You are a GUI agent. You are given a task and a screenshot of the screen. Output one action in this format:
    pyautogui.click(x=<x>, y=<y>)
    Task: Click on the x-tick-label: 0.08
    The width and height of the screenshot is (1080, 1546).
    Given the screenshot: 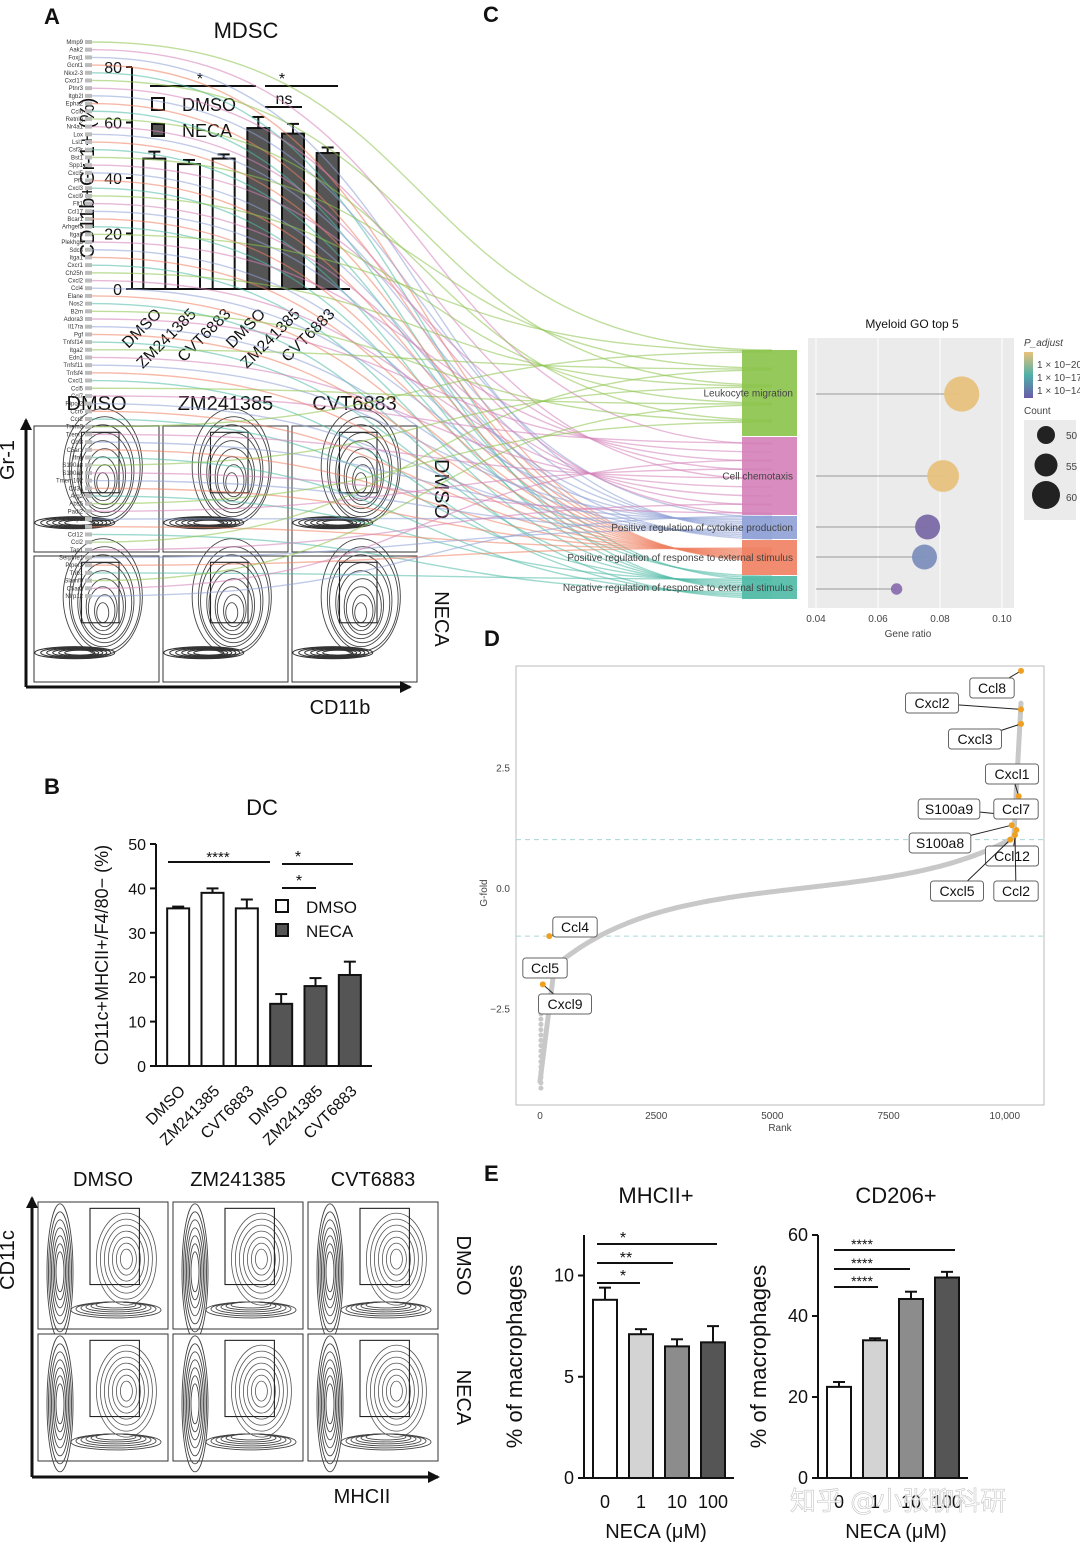 What is the action you would take?
    pyautogui.click(x=940, y=619)
    